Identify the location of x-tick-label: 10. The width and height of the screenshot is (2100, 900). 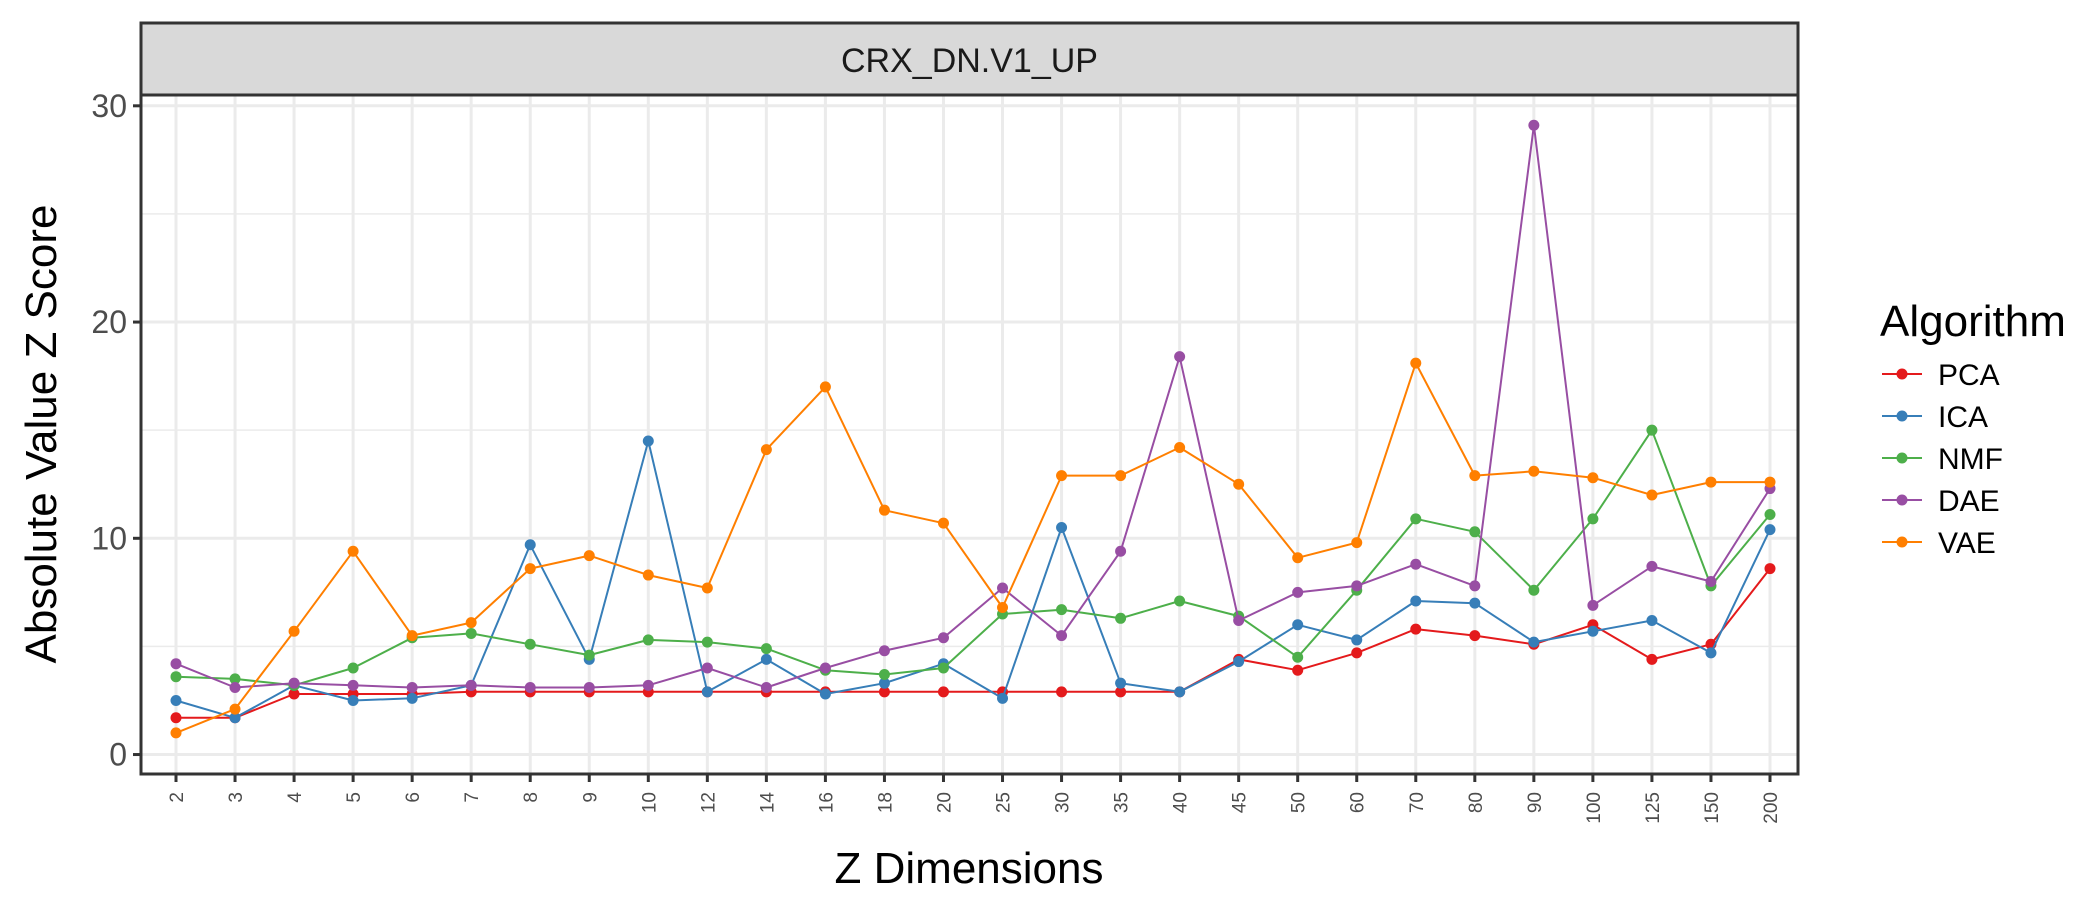
(649, 802).